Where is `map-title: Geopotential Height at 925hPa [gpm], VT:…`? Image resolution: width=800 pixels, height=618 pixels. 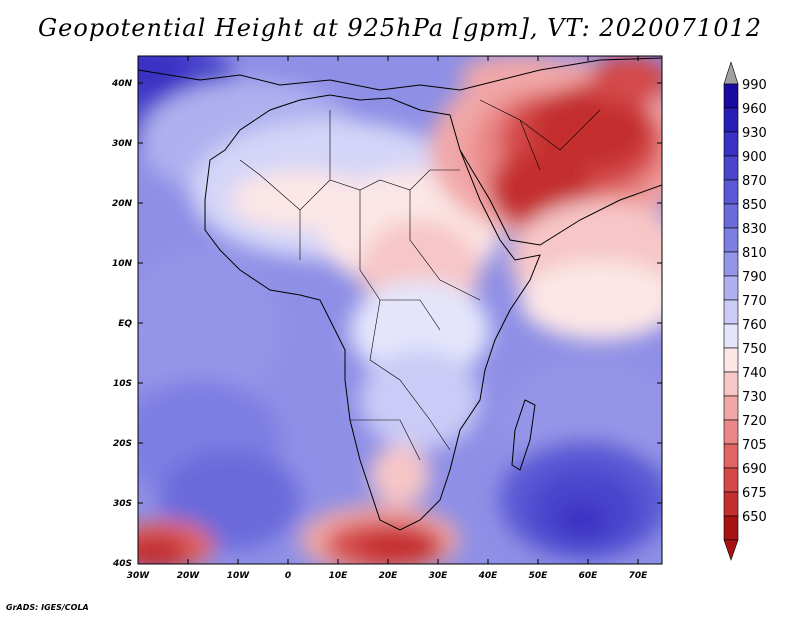
map-title: Geopotential Height at 925hPa [gpm], VT:… is located at coordinates (400, 28).